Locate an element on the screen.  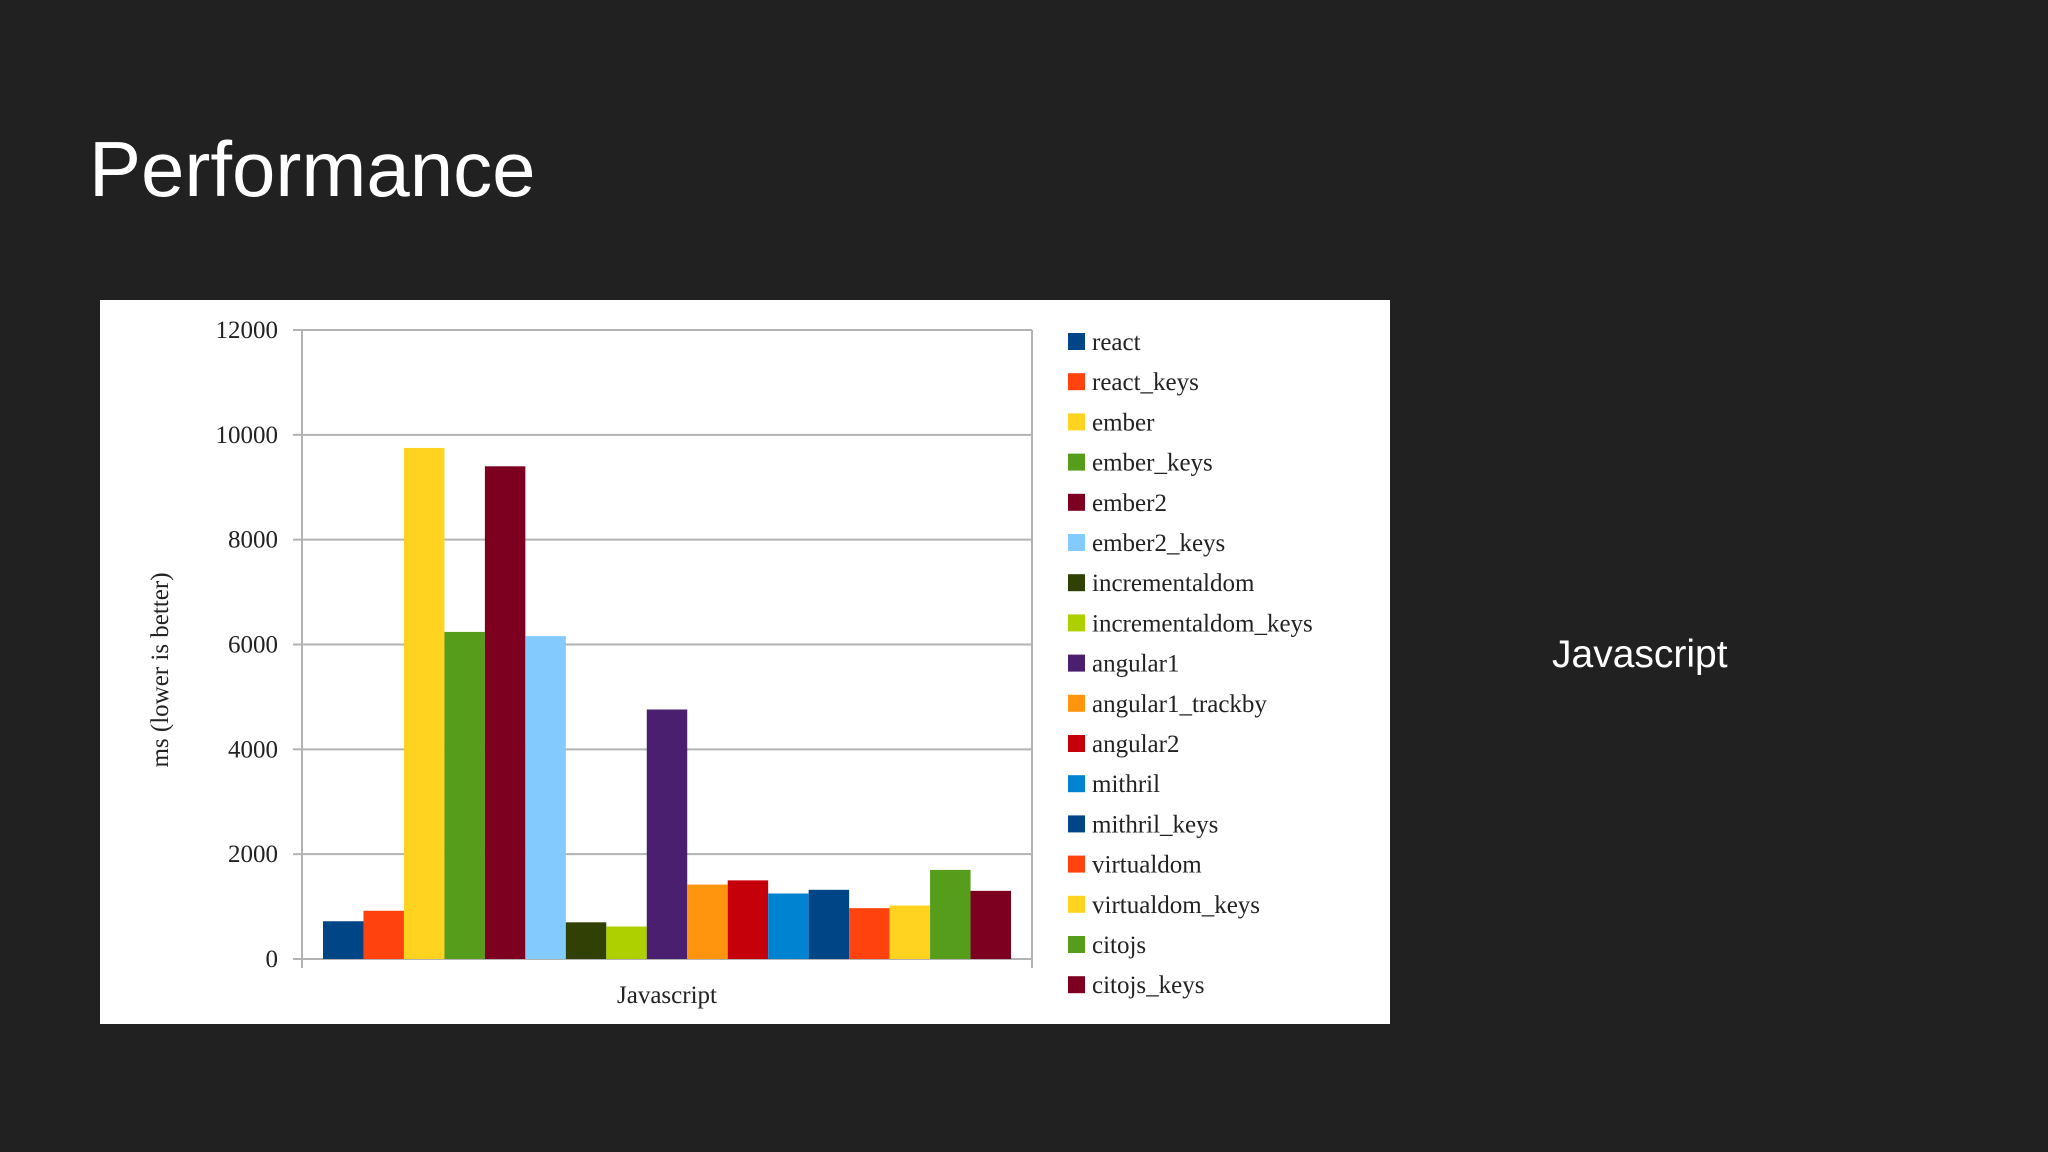
legend-label: ember is located at coordinates (1123, 422).